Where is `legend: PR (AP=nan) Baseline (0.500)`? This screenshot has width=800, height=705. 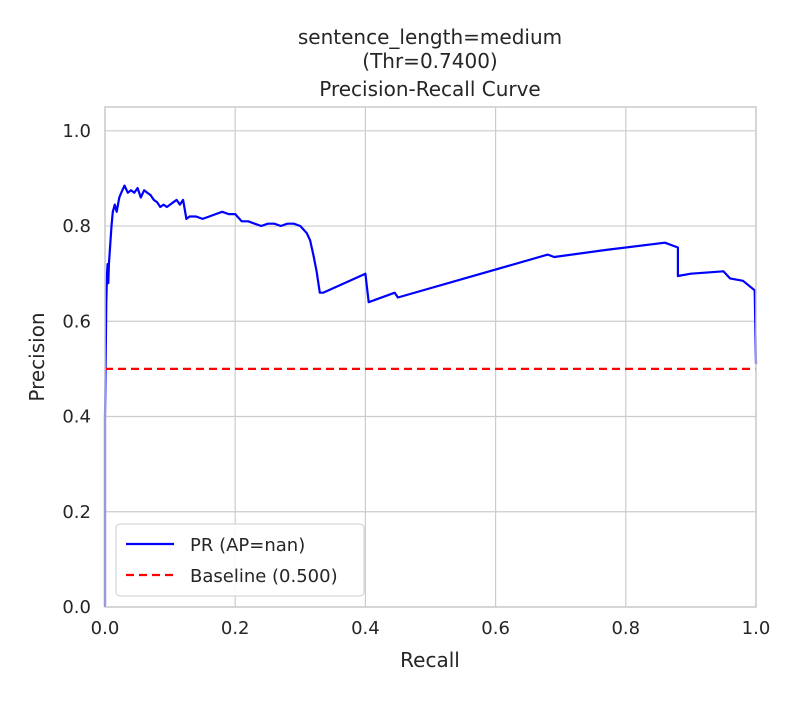 legend: PR (AP=nan) Baseline (0.500) is located at coordinates (240, 560).